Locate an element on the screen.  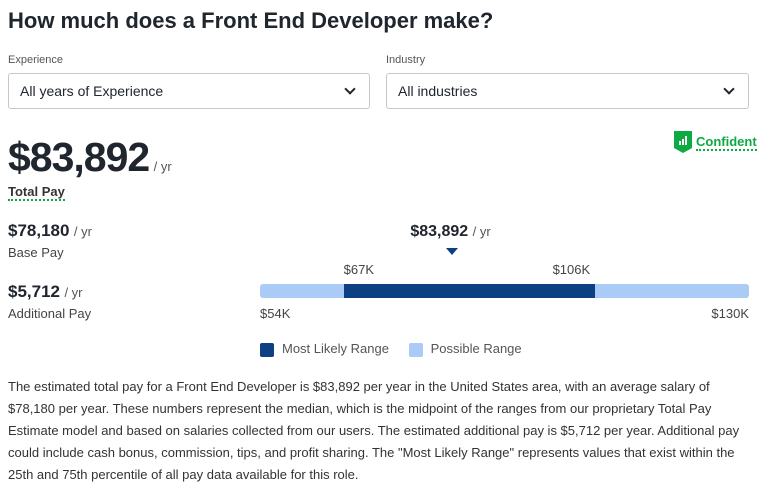
additional-pay-value: $5,712 is located at coordinates (34, 291).